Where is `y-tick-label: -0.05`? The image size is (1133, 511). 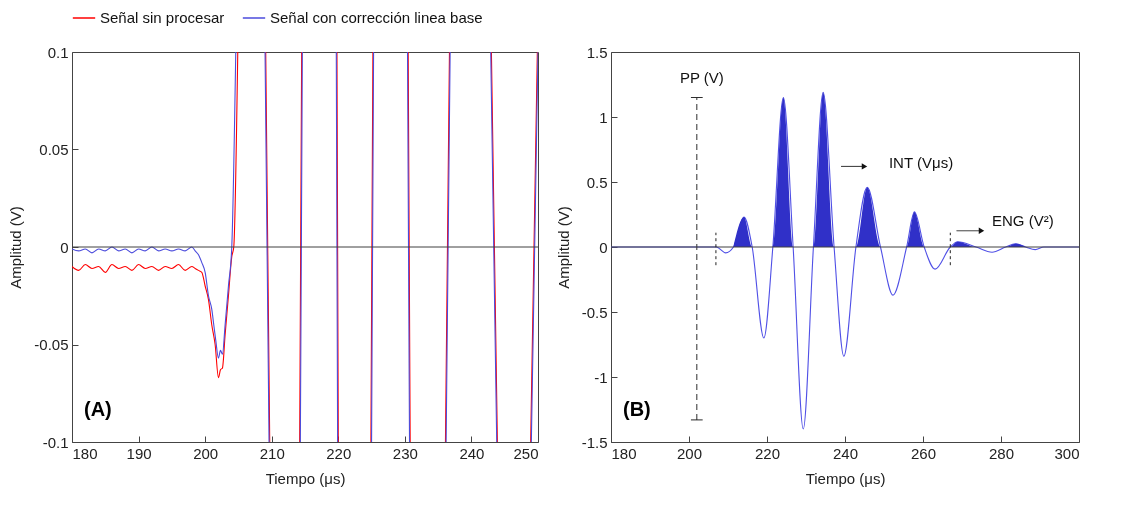 y-tick-label: -0.05 is located at coordinates (51, 344).